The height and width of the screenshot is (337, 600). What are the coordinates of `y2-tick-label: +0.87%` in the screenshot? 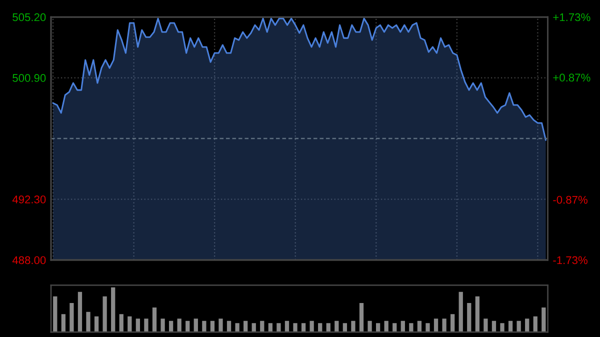 It's located at (571, 78).